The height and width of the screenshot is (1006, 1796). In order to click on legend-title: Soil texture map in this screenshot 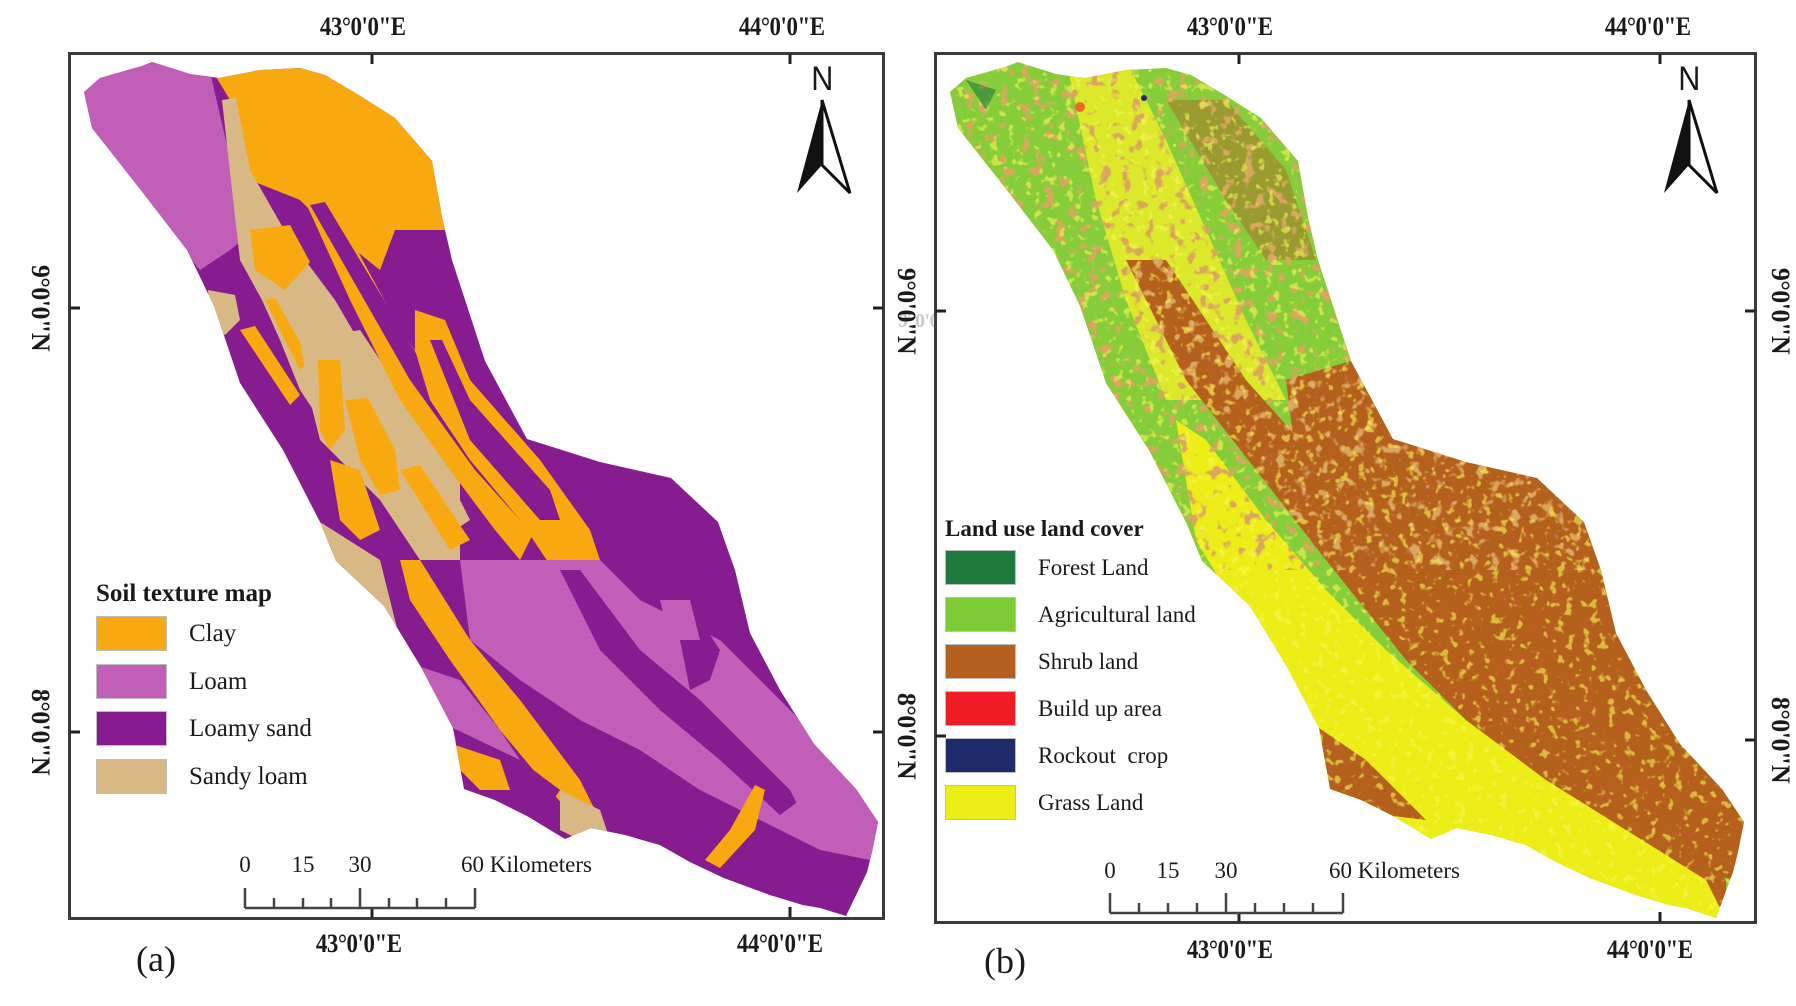, I will do `click(184, 593)`.